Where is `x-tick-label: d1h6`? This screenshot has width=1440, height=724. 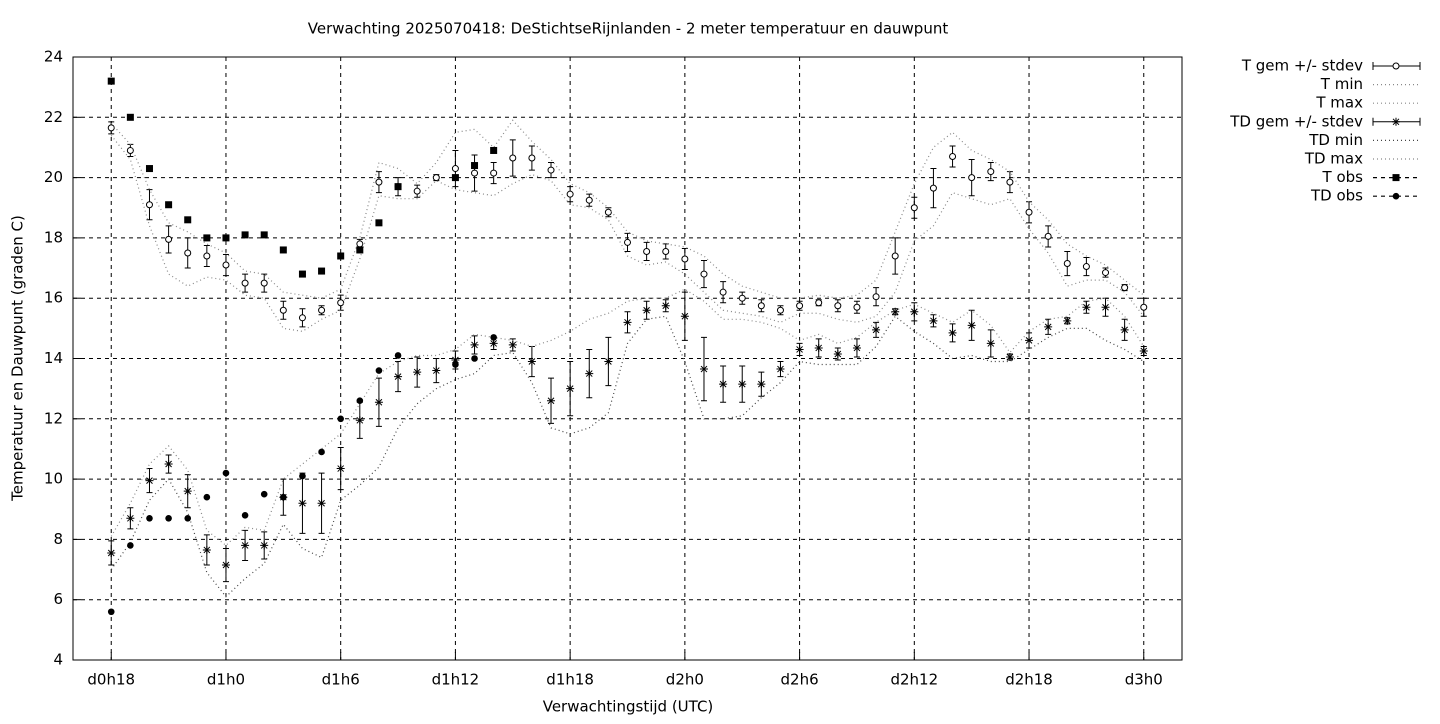
x-tick-label: d1h6 is located at coordinates (341, 680).